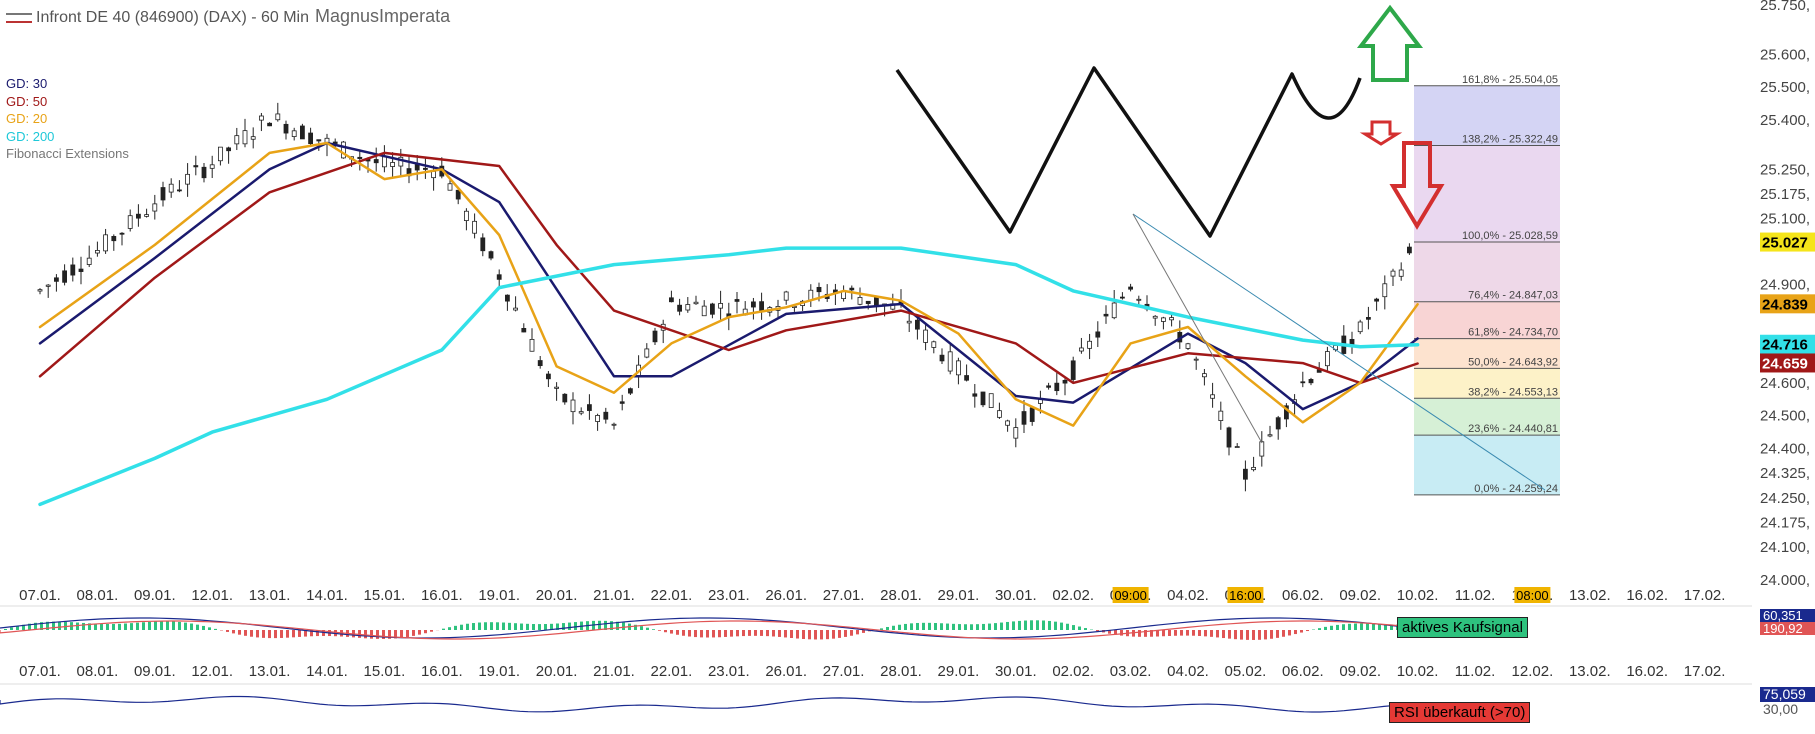 The image size is (1815, 734). I want to click on macd-x-tick-label: 27.01., so click(844, 671).